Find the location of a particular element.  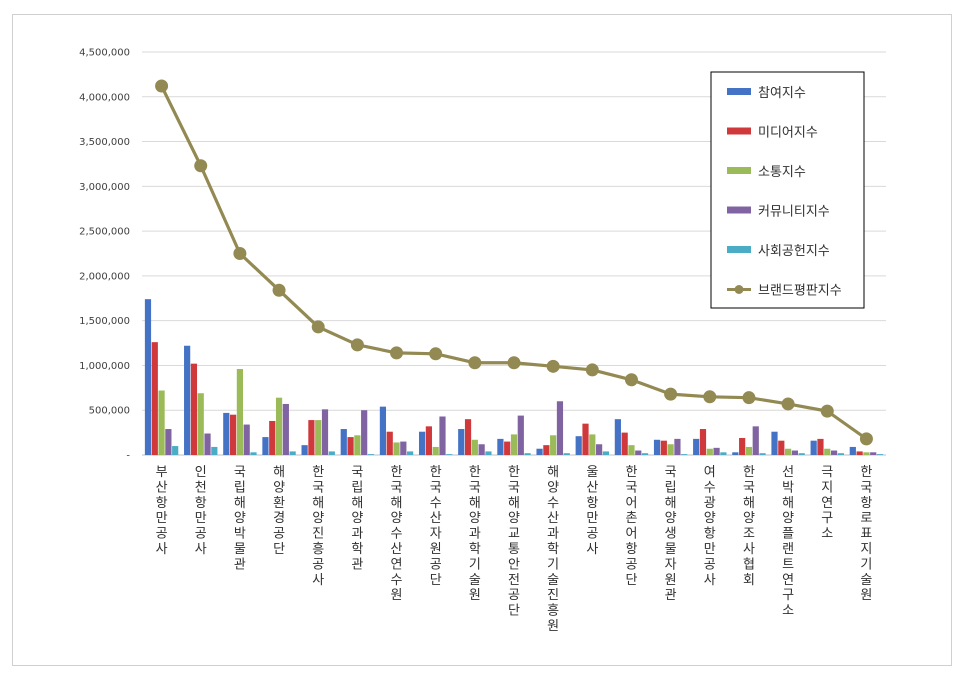

y-tick-label: 3,000,000 is located at coordinates (104, 187).